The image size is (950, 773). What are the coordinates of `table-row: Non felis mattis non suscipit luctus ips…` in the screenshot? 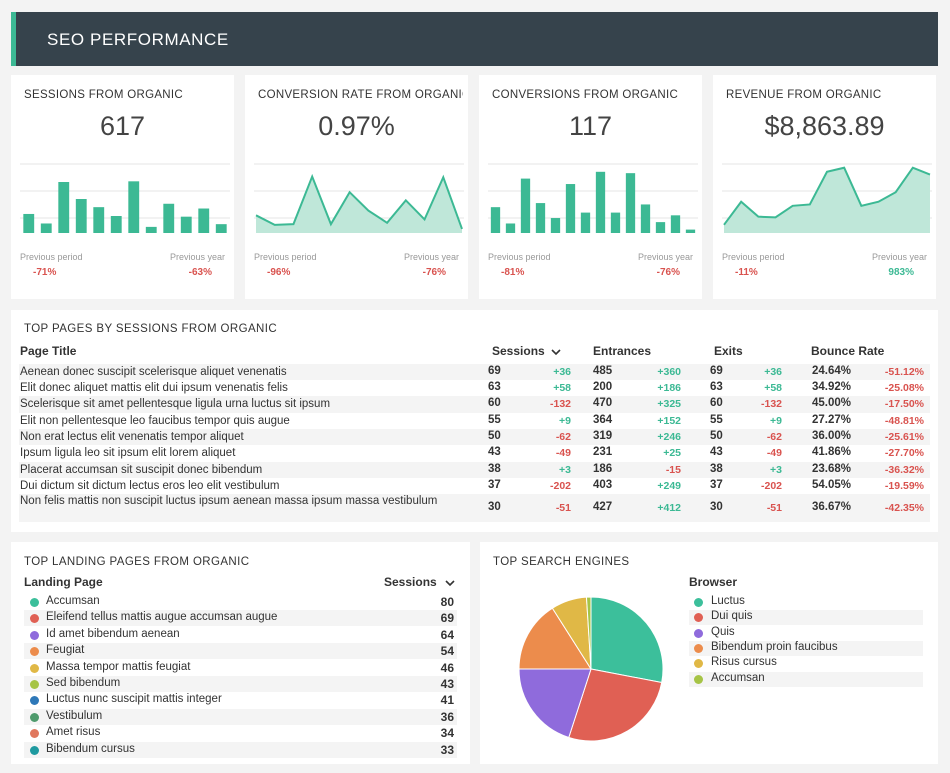 It's located at (474, 508).